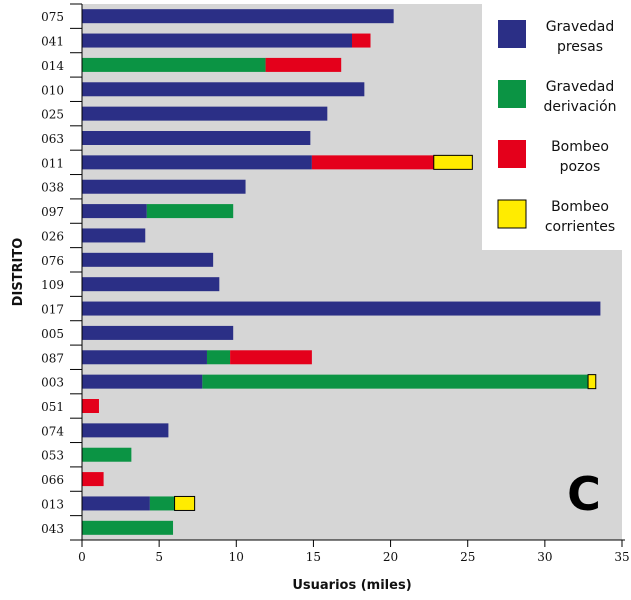 The width and height of the screenshot is (631, 600). I want to click on panel-label: C, so click(584, 494).